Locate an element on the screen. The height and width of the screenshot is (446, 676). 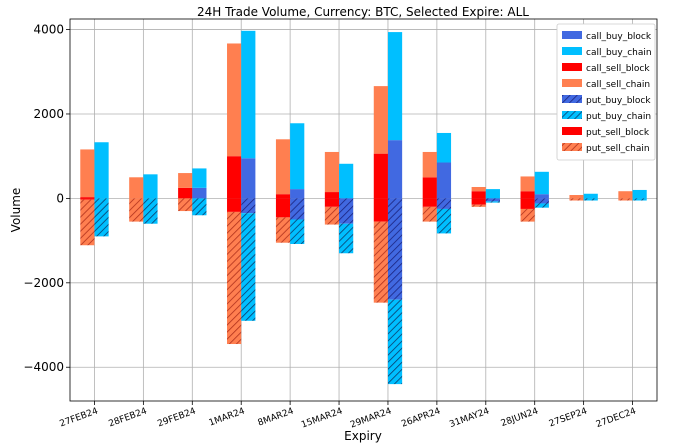
bar-call_sell_chain-31MAY24 is located at coordinates (478, 189).